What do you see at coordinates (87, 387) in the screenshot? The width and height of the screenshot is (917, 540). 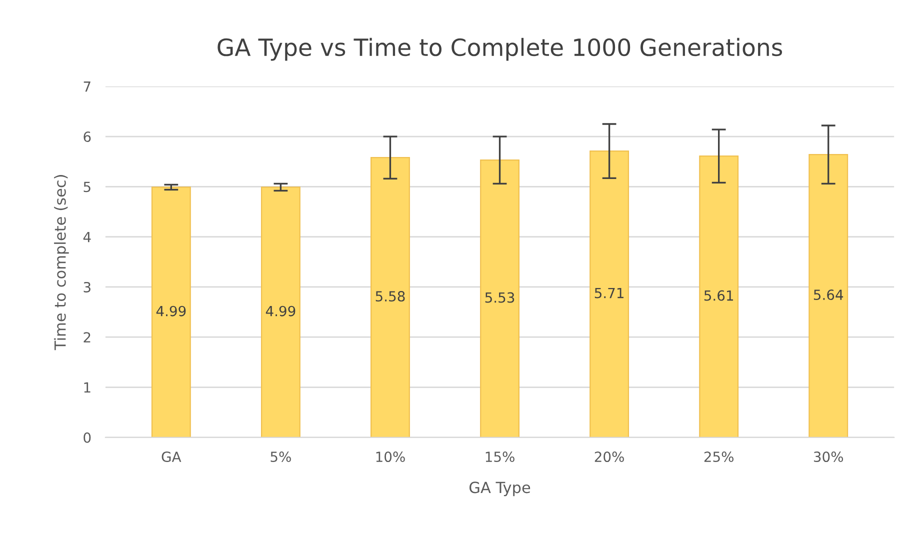 I see `y-tick-label: 1` at bounding box center [87, 387].